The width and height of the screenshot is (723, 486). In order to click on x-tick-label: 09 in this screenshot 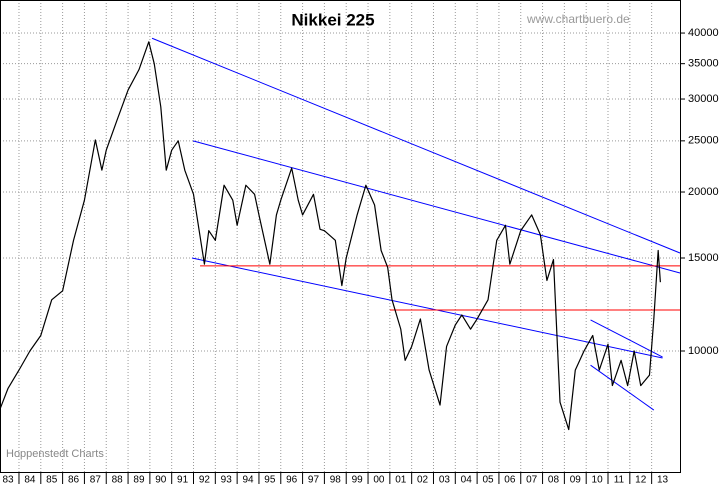, I will do `click(576, 480)`.